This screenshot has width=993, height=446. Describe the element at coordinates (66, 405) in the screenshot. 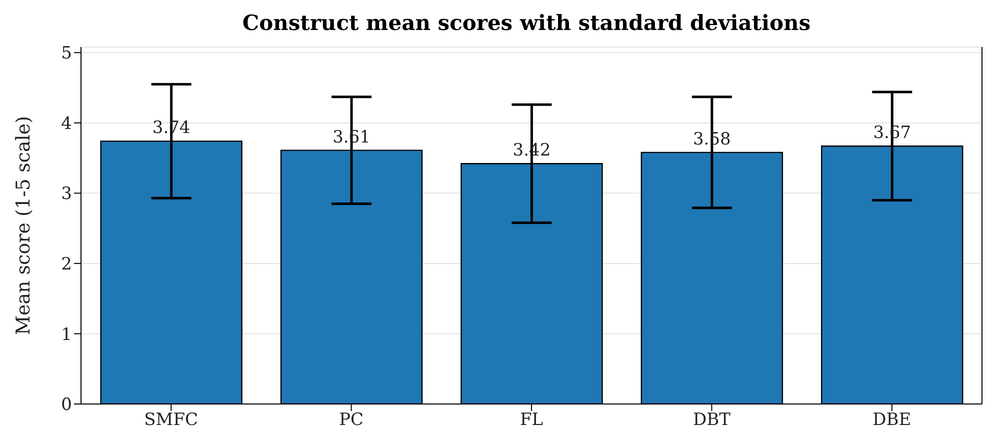

I see `y-tick-label: 0` at that location.